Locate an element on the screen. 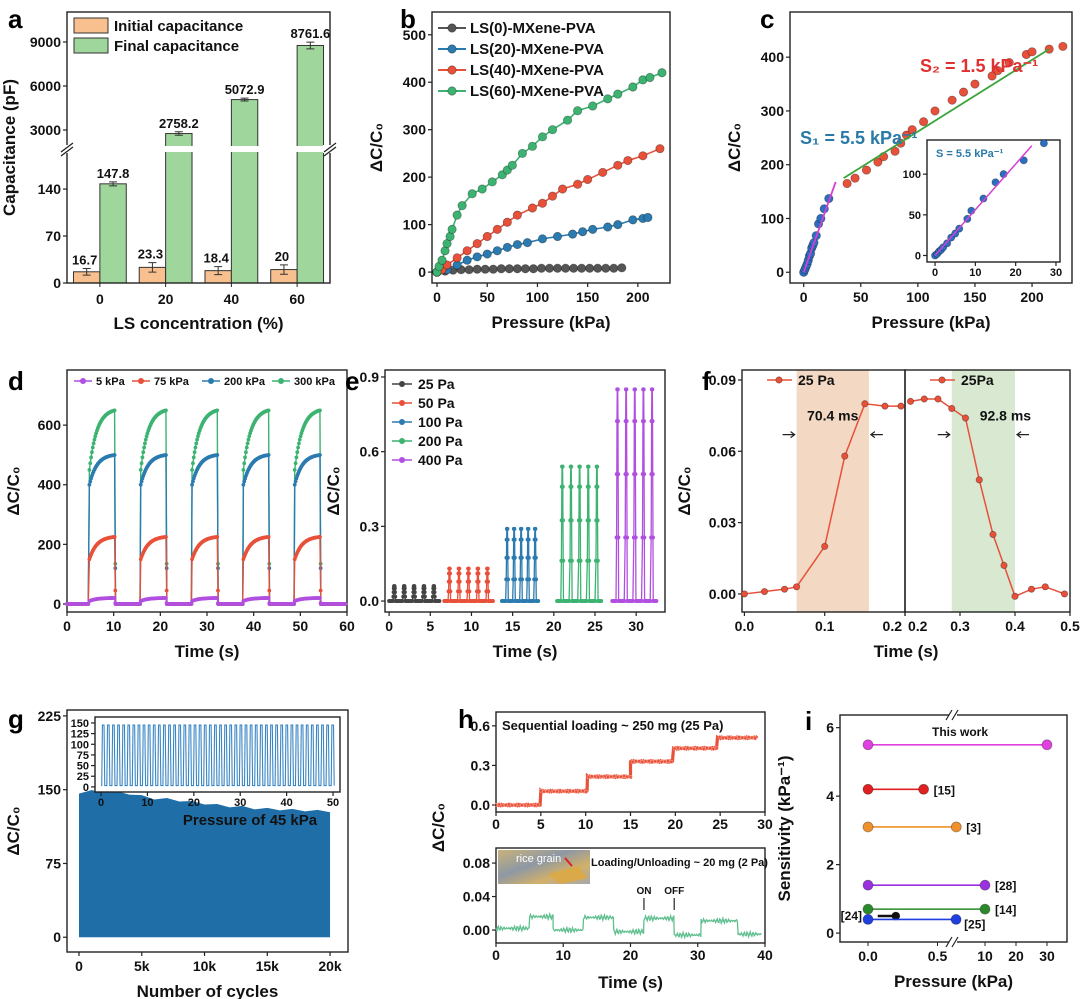 The height and width of the screenshot is (999, 1080). photo-label: rice grain is located at coordinates (538, 859).